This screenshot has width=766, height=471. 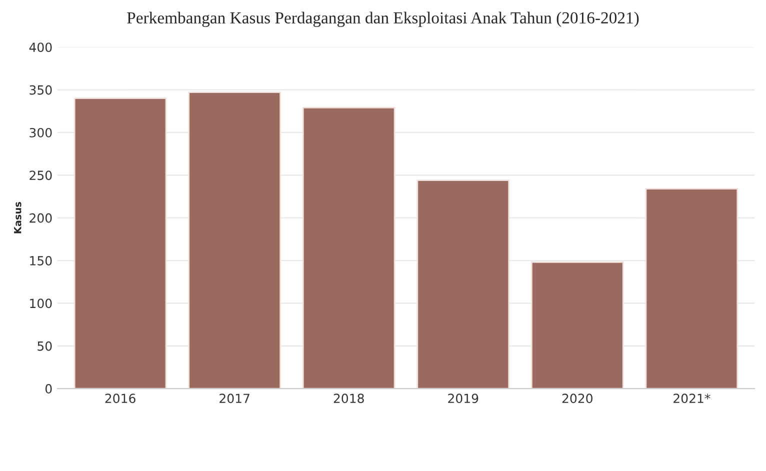 What do you see at coordinates (383, 19) in the screenshot?
I see `chart-title: Perkembangan Kasus Perdagangan dan Eksploitasi Anak Tahun (2016-2021)` at bounding box center [383, 19].